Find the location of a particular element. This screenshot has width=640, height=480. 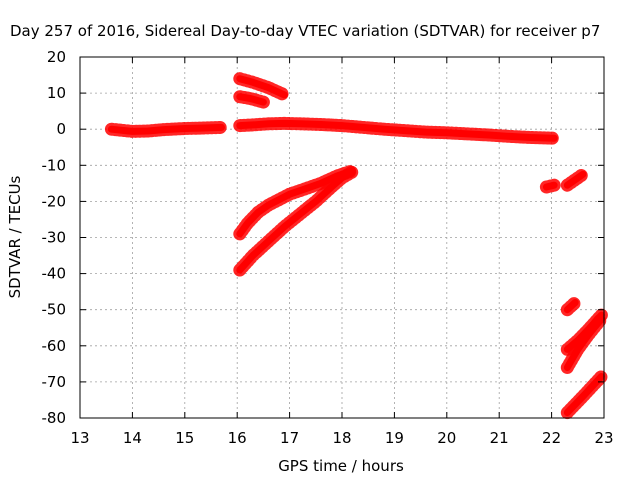

y-tick-label: -50 is located at coordinates (54, 310).